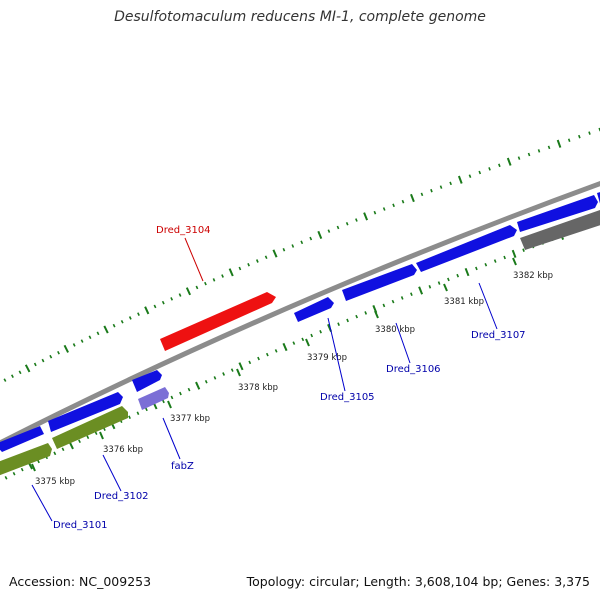 The width and height of the screenshot is (600, 600). What do you see at coordinates (498, 335) in the screenshot?
I see `gene-label-dred-3107: Dred_3107` at bounding box center [498, 335].